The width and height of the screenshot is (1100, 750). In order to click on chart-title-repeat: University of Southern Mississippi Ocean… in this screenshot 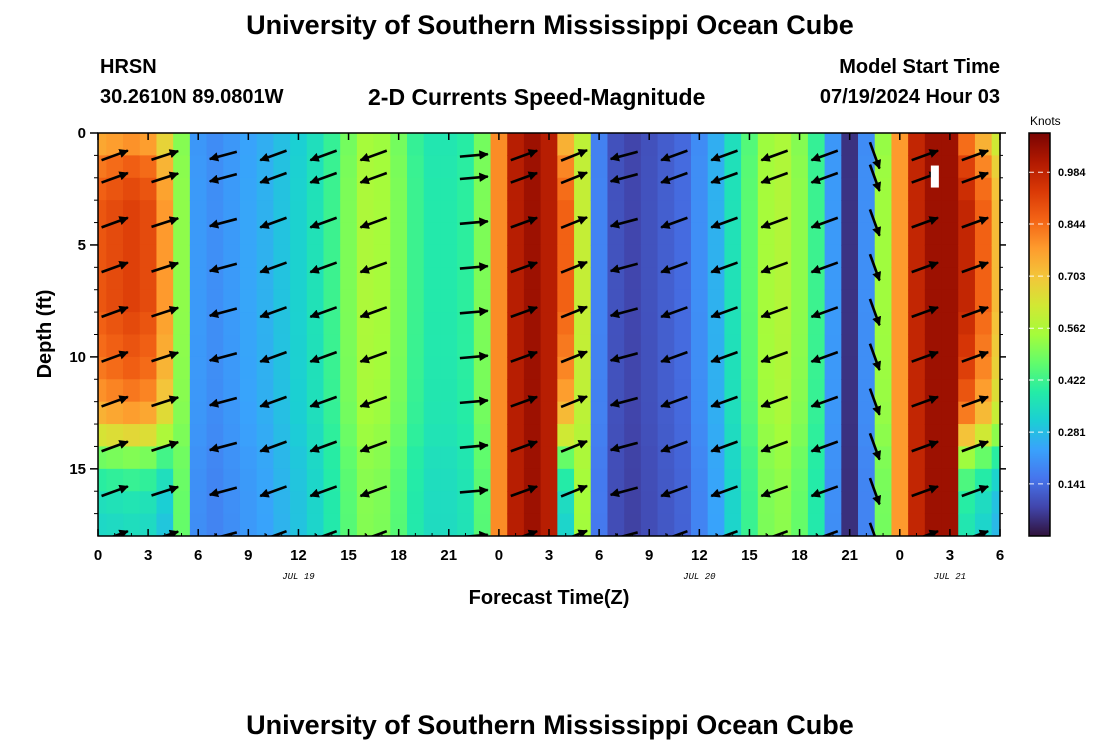, I will do `click(550, 725)`.